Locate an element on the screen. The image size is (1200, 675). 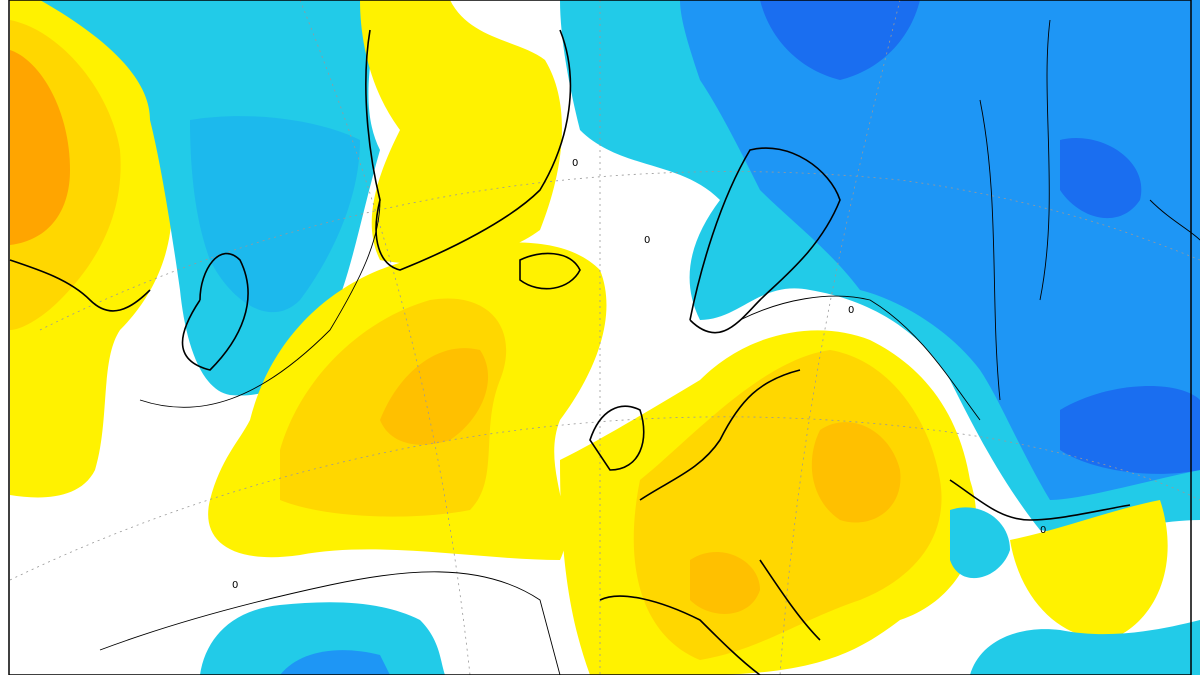
border is located at coordinates (1089, 210).